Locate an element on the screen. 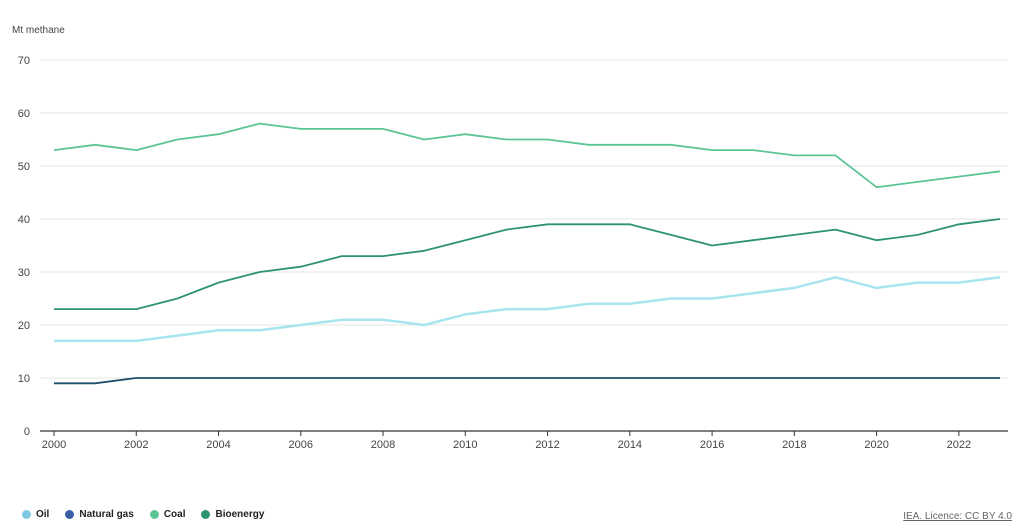 The image size is (1024, 532). y-tick-label: 10 is located at coordinates (24, 379).